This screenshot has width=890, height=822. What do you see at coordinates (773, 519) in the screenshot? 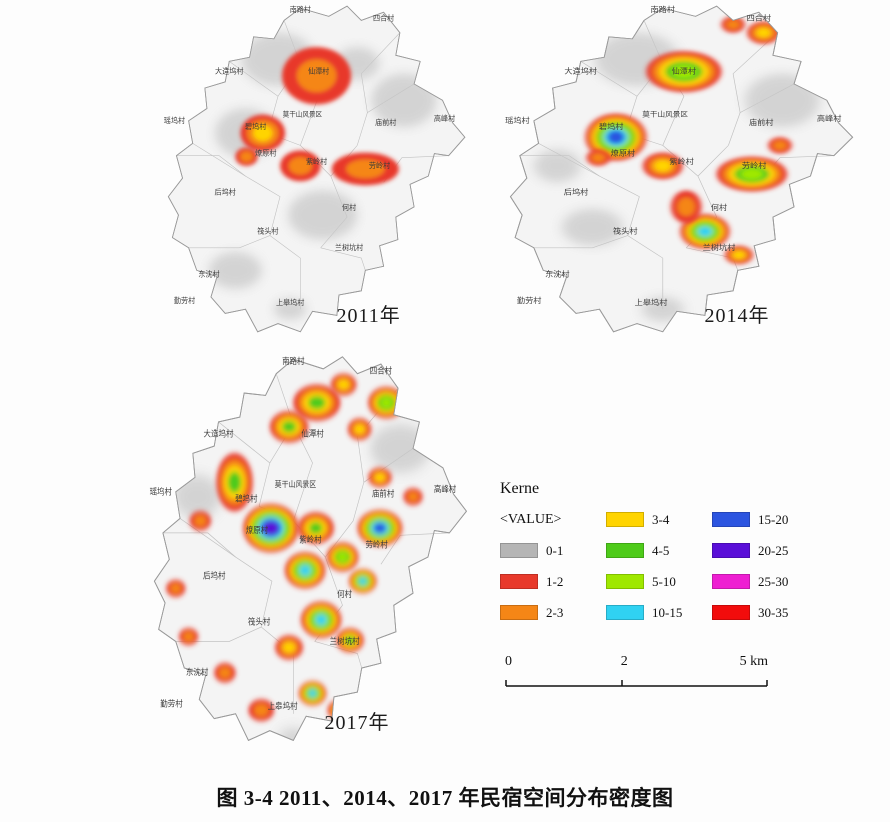
I see `legend-label: 15-20` at bounding box center [773, 519].